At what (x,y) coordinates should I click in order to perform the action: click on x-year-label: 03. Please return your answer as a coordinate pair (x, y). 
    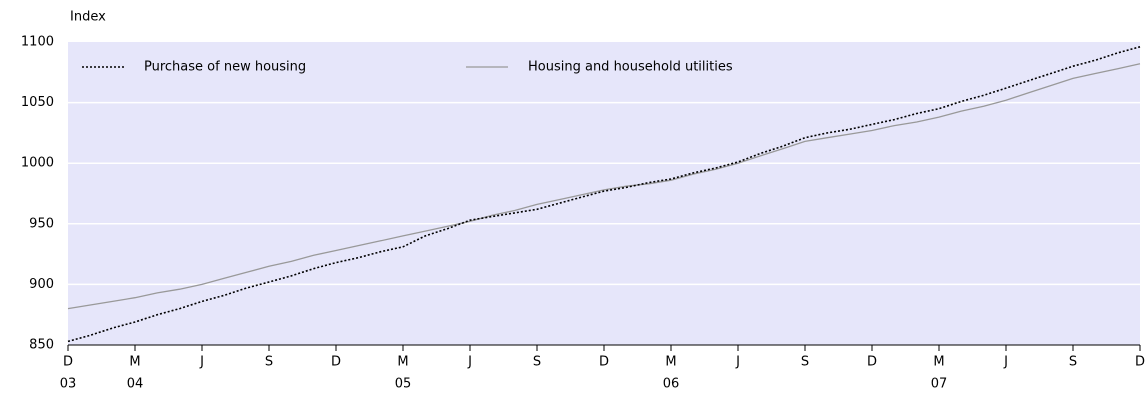
    Looking at the image, I should click on (68, 384).